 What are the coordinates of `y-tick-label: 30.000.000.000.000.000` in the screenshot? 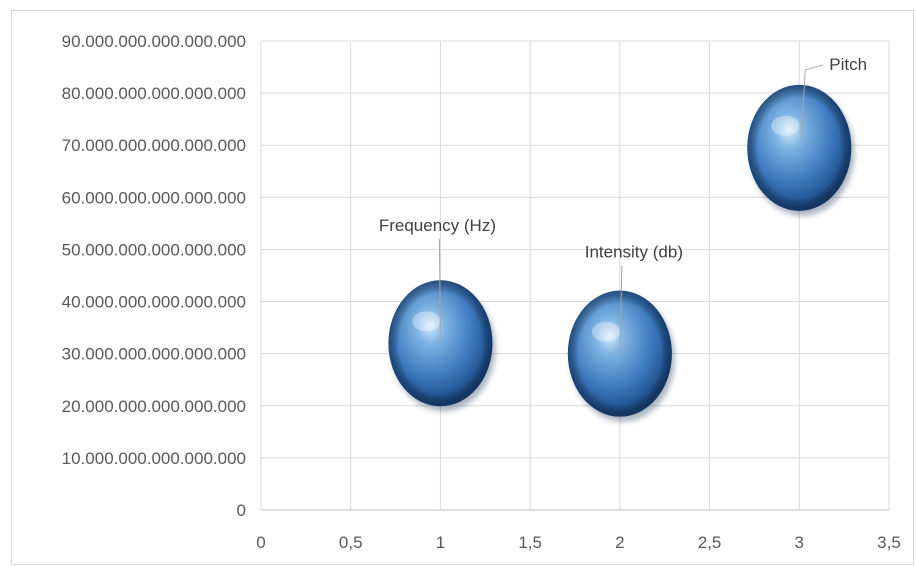 It's located at (154, 354).